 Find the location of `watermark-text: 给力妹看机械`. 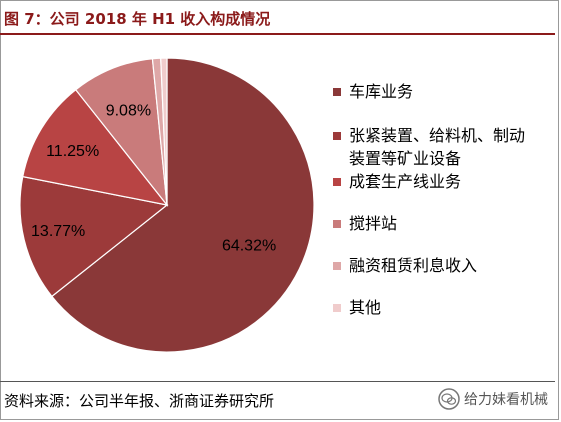

watermark-text: 给力妹看机械 is located at coordinates (506, 400).